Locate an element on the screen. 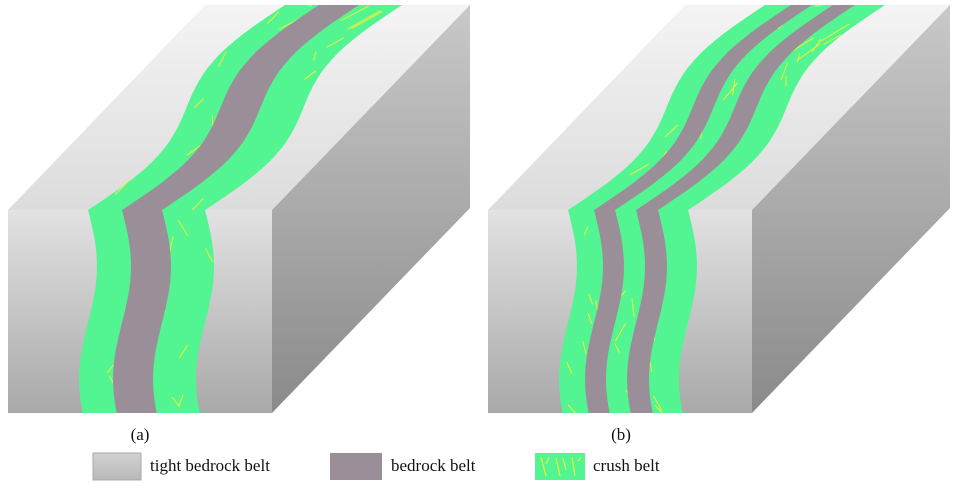  panel-label: (b) is located at coordinates (621, 434).